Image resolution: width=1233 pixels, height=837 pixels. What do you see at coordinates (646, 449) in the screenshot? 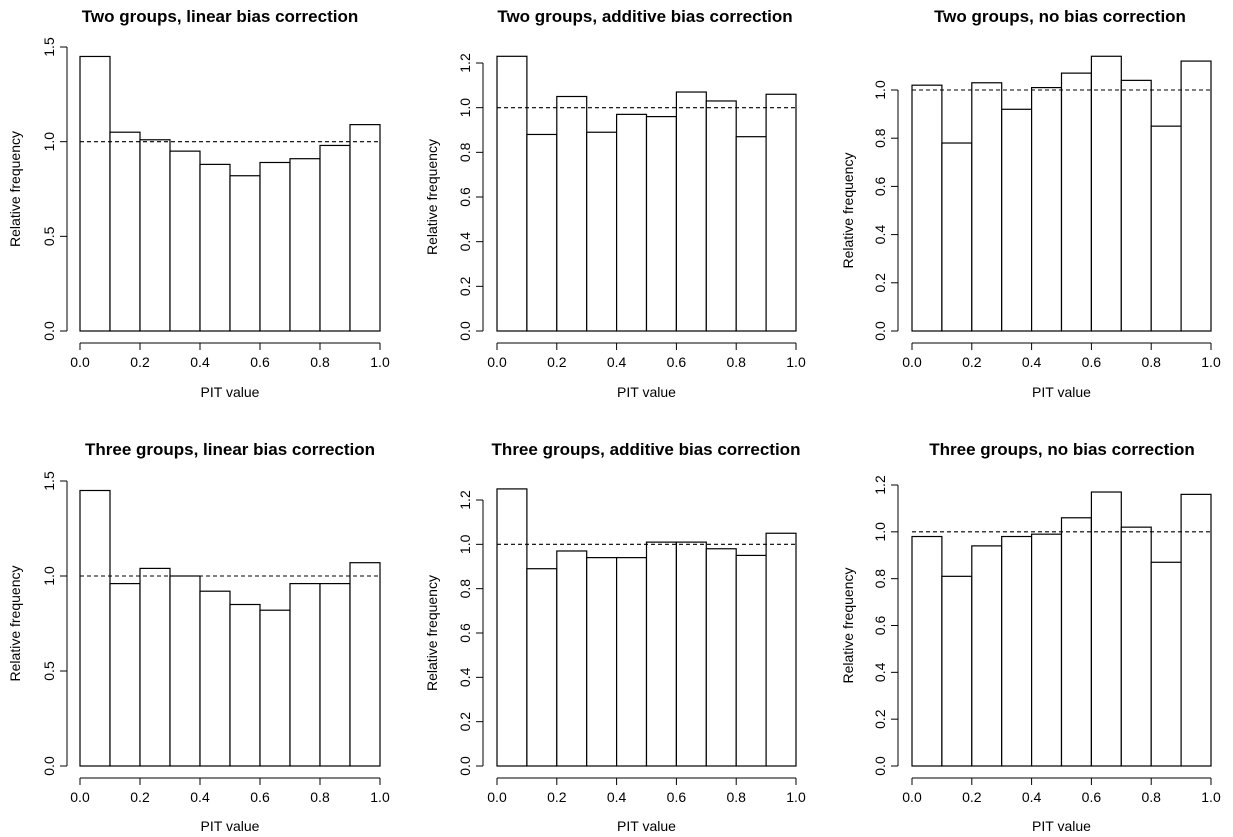
I see `chart-title: Three groups, additive bias correction` at bounding box center [646, 449].